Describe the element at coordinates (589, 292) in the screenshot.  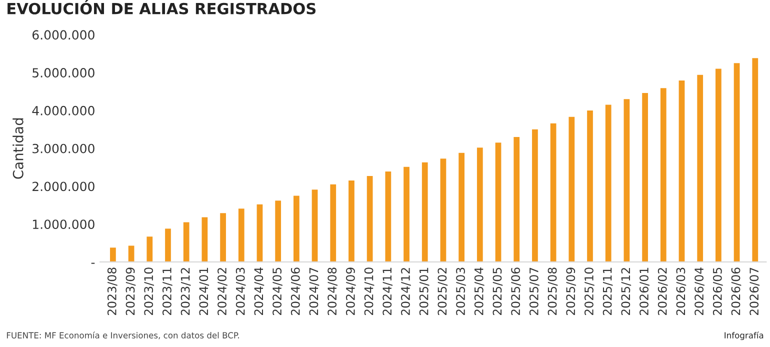
I see `x-tick-label: 2025/10` at that location.